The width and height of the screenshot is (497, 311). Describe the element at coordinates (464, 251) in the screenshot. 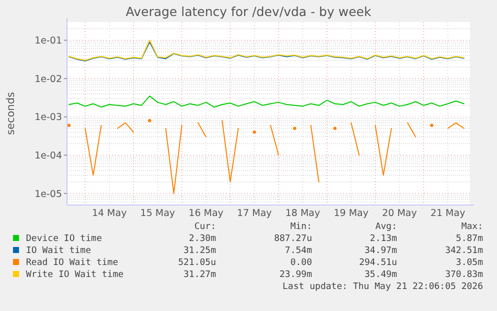

I see `text: 342.51m` at that location.